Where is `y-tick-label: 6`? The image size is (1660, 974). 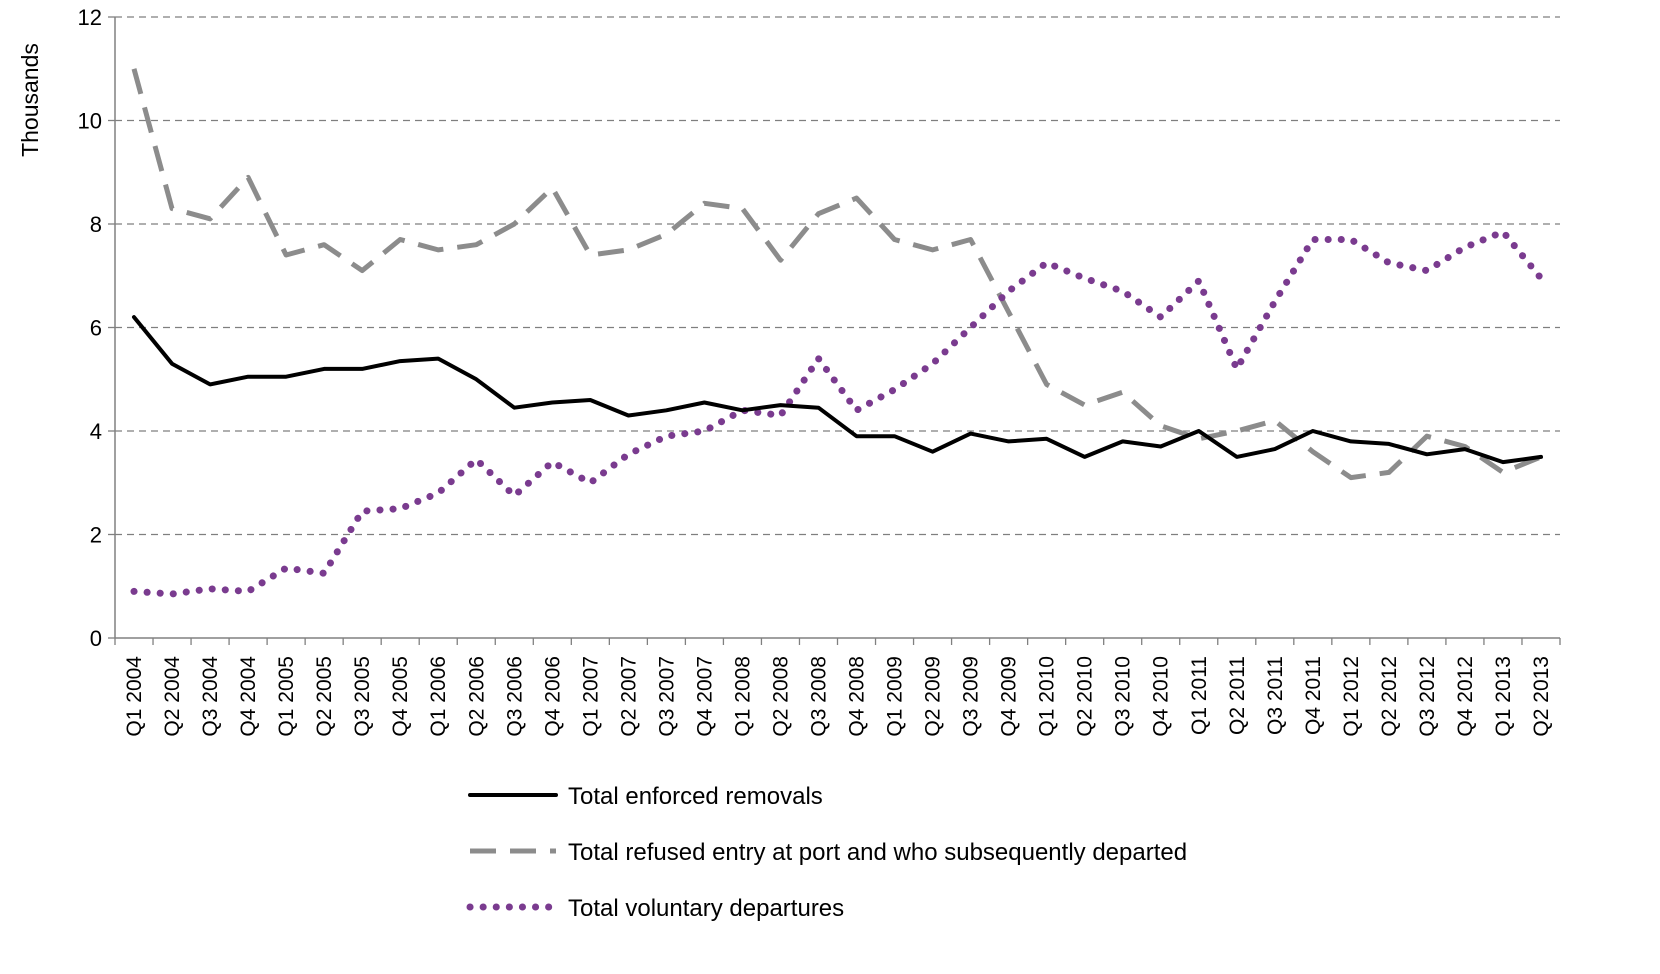
y-tick-label: 6 is located at coordinates (96, 328).